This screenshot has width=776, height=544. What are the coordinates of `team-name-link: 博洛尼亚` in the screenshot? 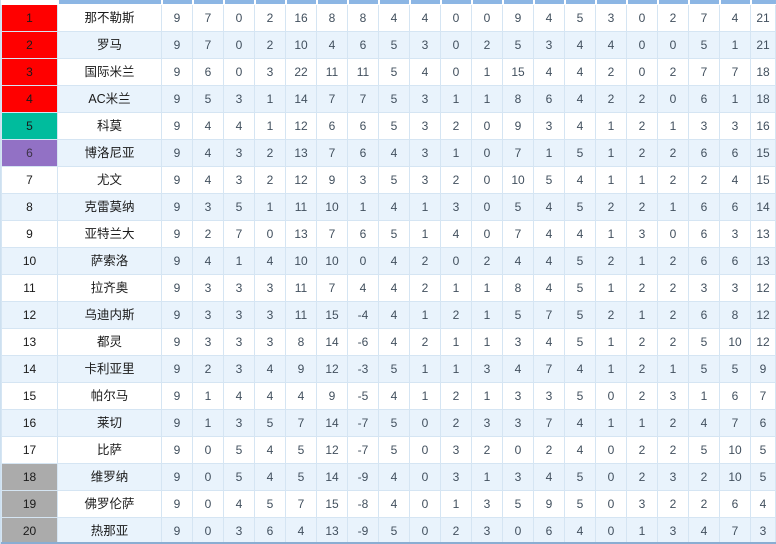 It's located at (109, 153).